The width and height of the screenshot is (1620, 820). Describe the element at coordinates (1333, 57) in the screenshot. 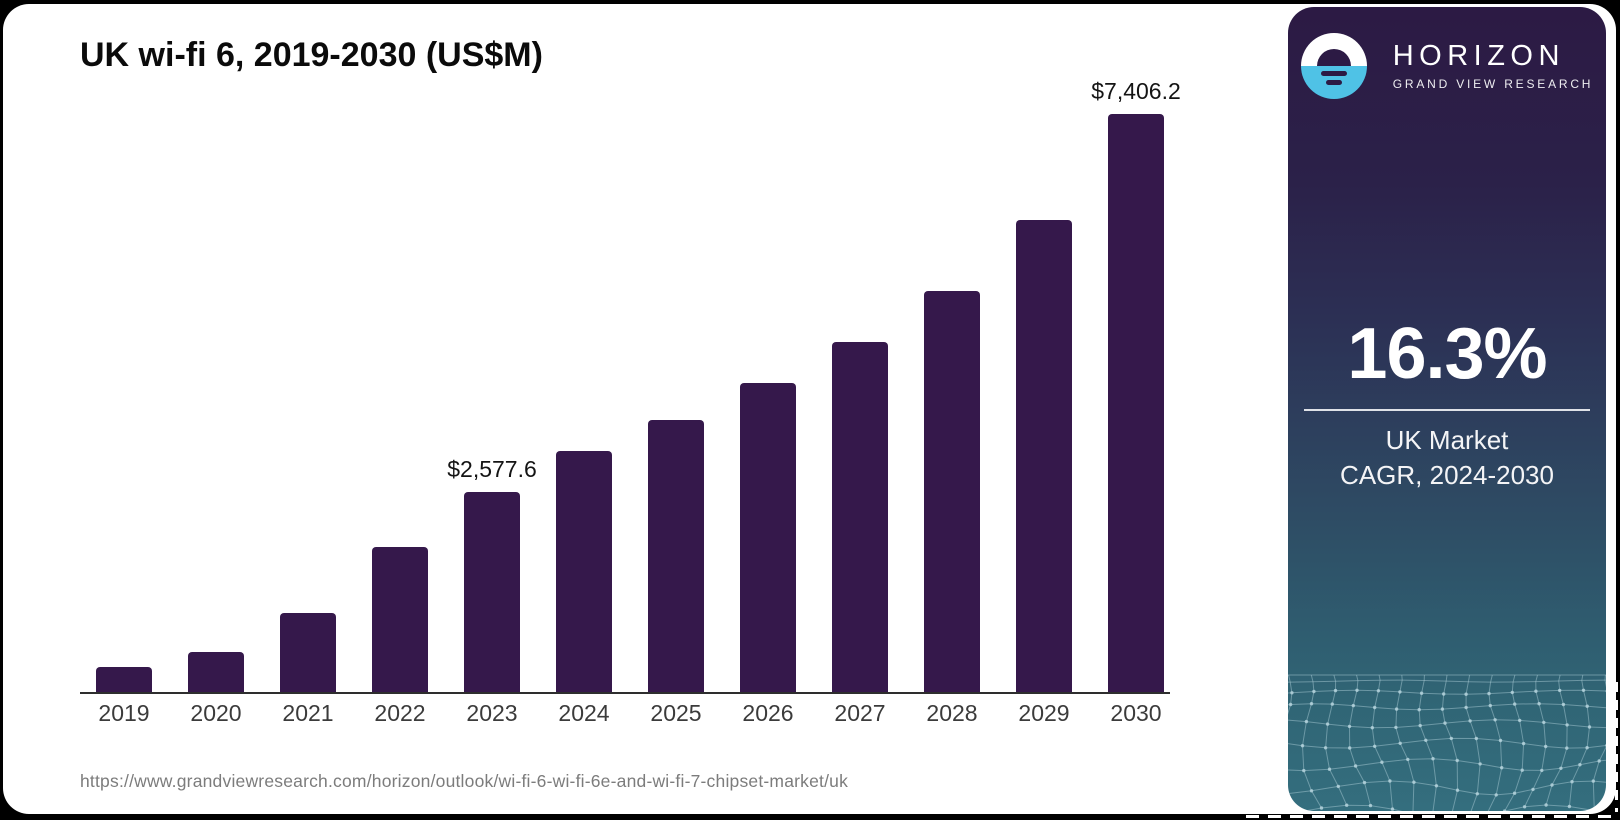

I see `sun-icon` at that location.